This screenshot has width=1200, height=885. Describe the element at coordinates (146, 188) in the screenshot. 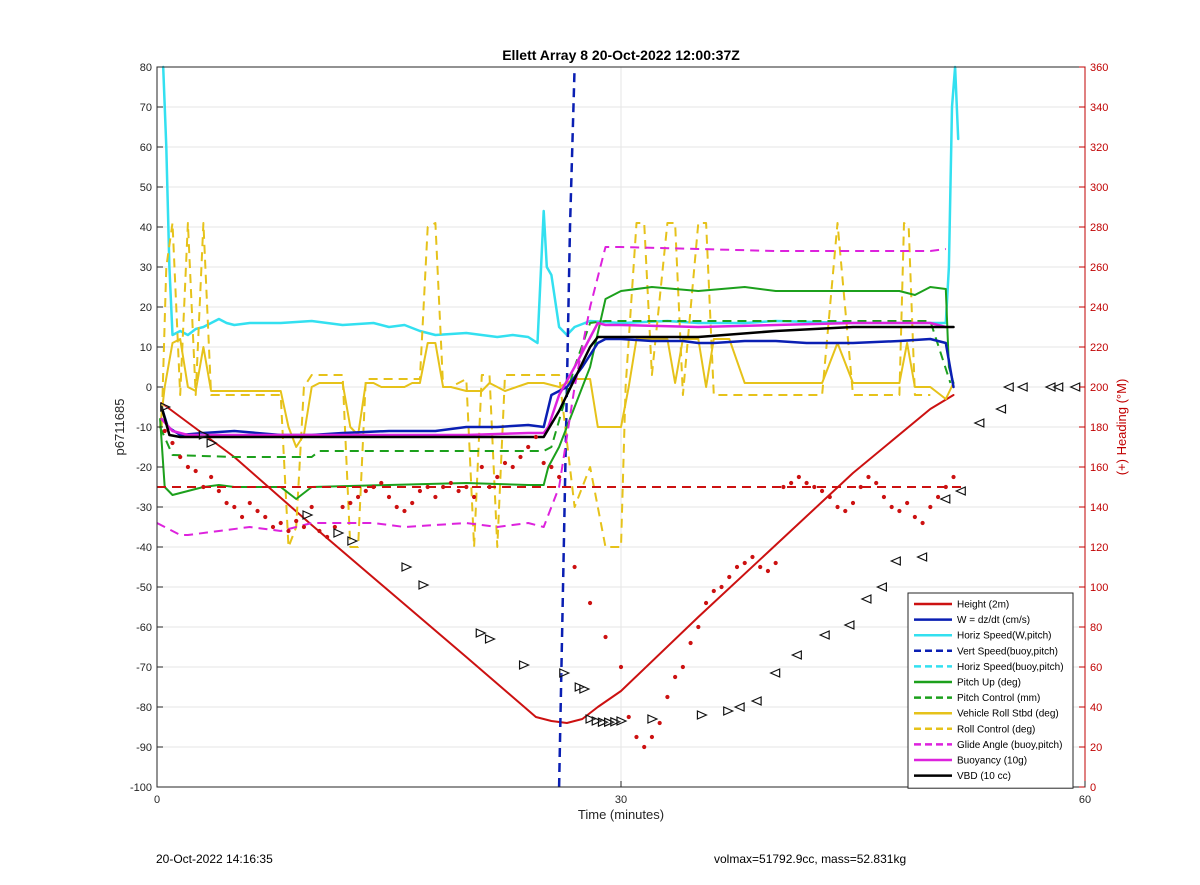

I see `y-tick-label: 50` at that location.